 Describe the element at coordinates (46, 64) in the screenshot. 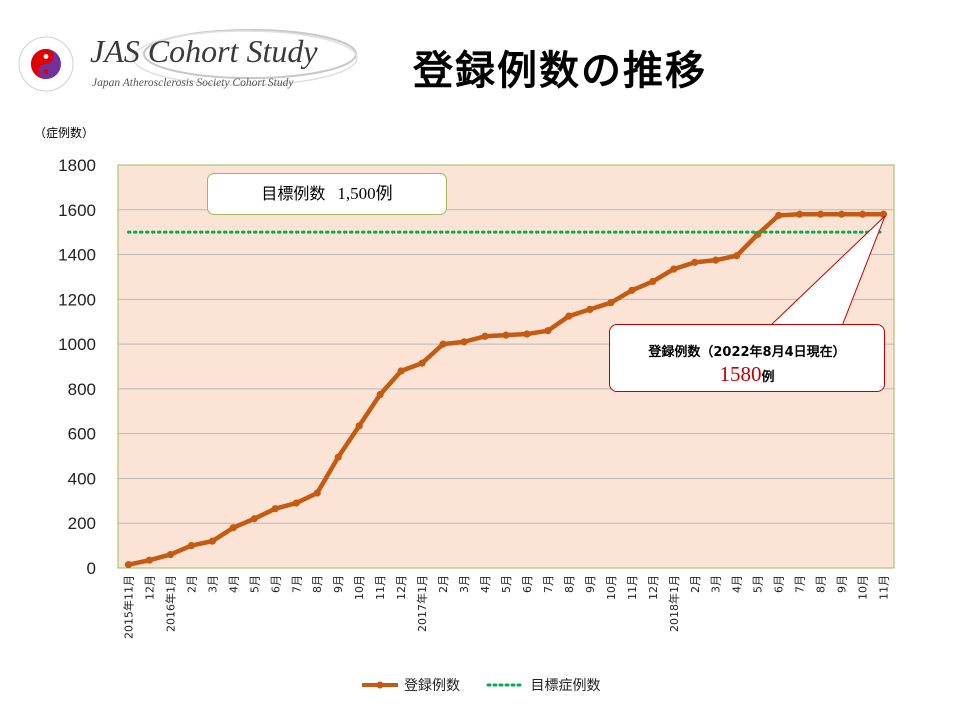

I see `emblem-icon` at that location.